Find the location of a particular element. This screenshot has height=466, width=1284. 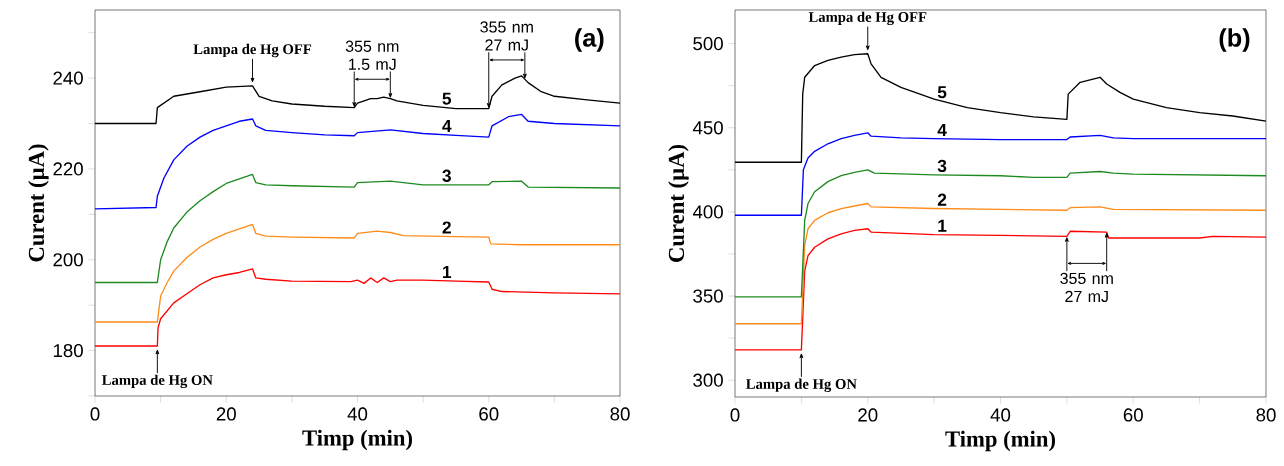

y-tick-label: 500 is located at coordinates (708, 44).